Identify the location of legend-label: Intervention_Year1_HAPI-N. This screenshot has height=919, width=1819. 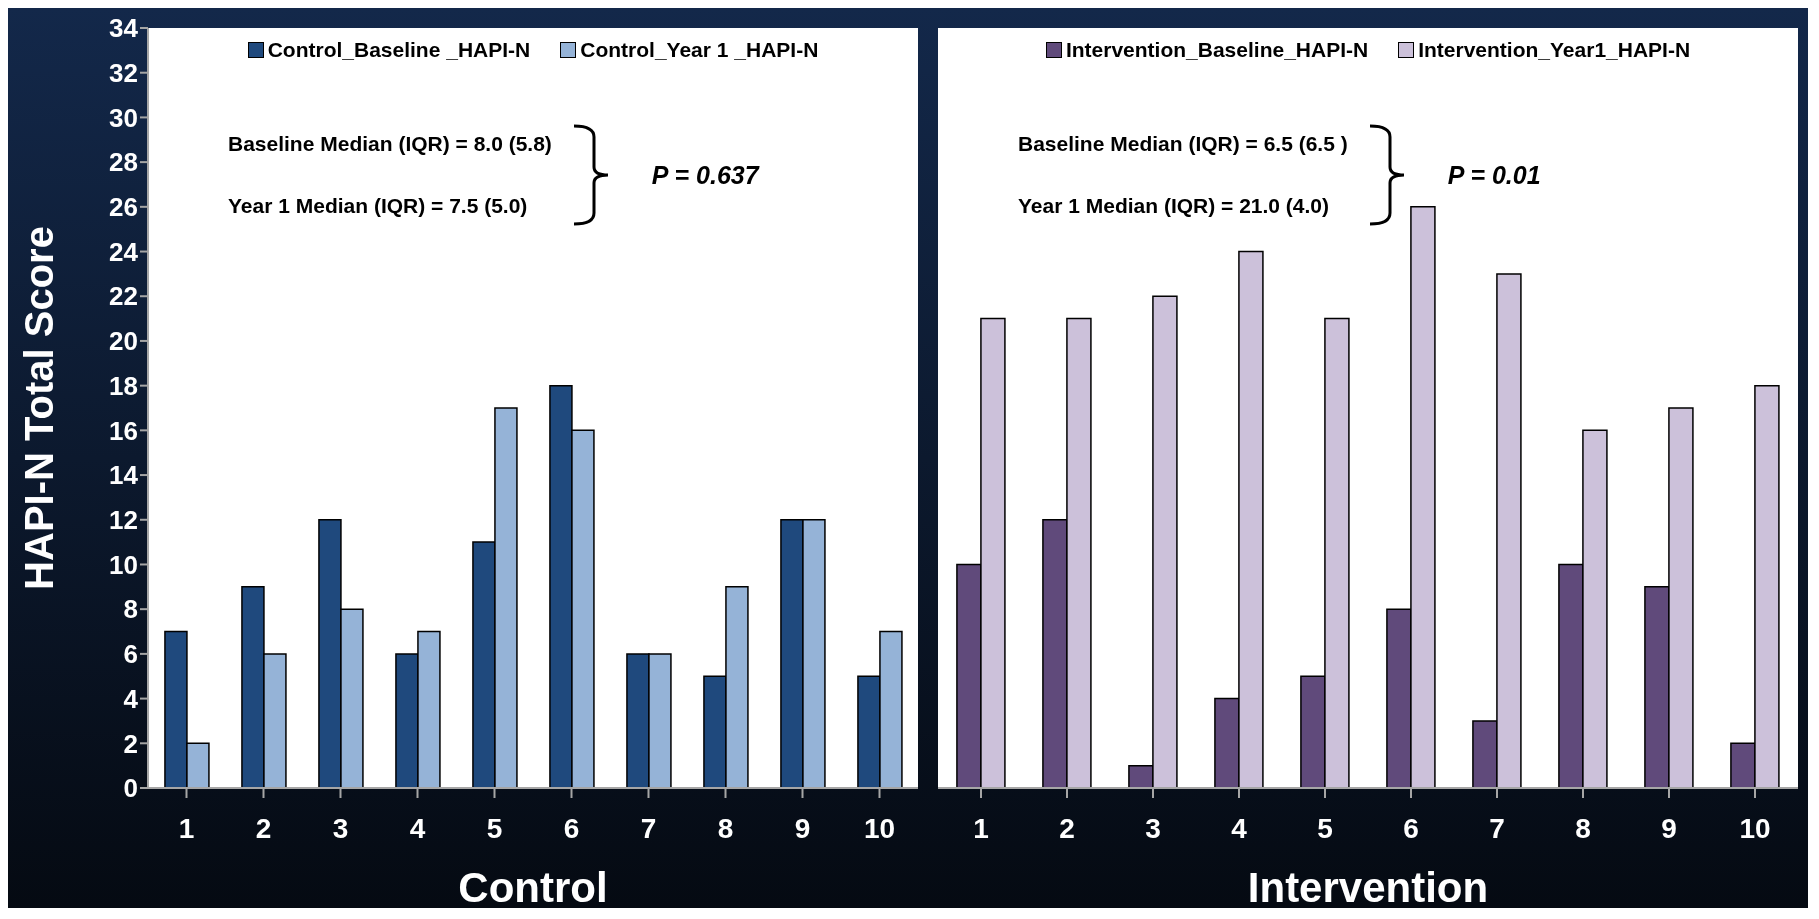
(1554, 50).